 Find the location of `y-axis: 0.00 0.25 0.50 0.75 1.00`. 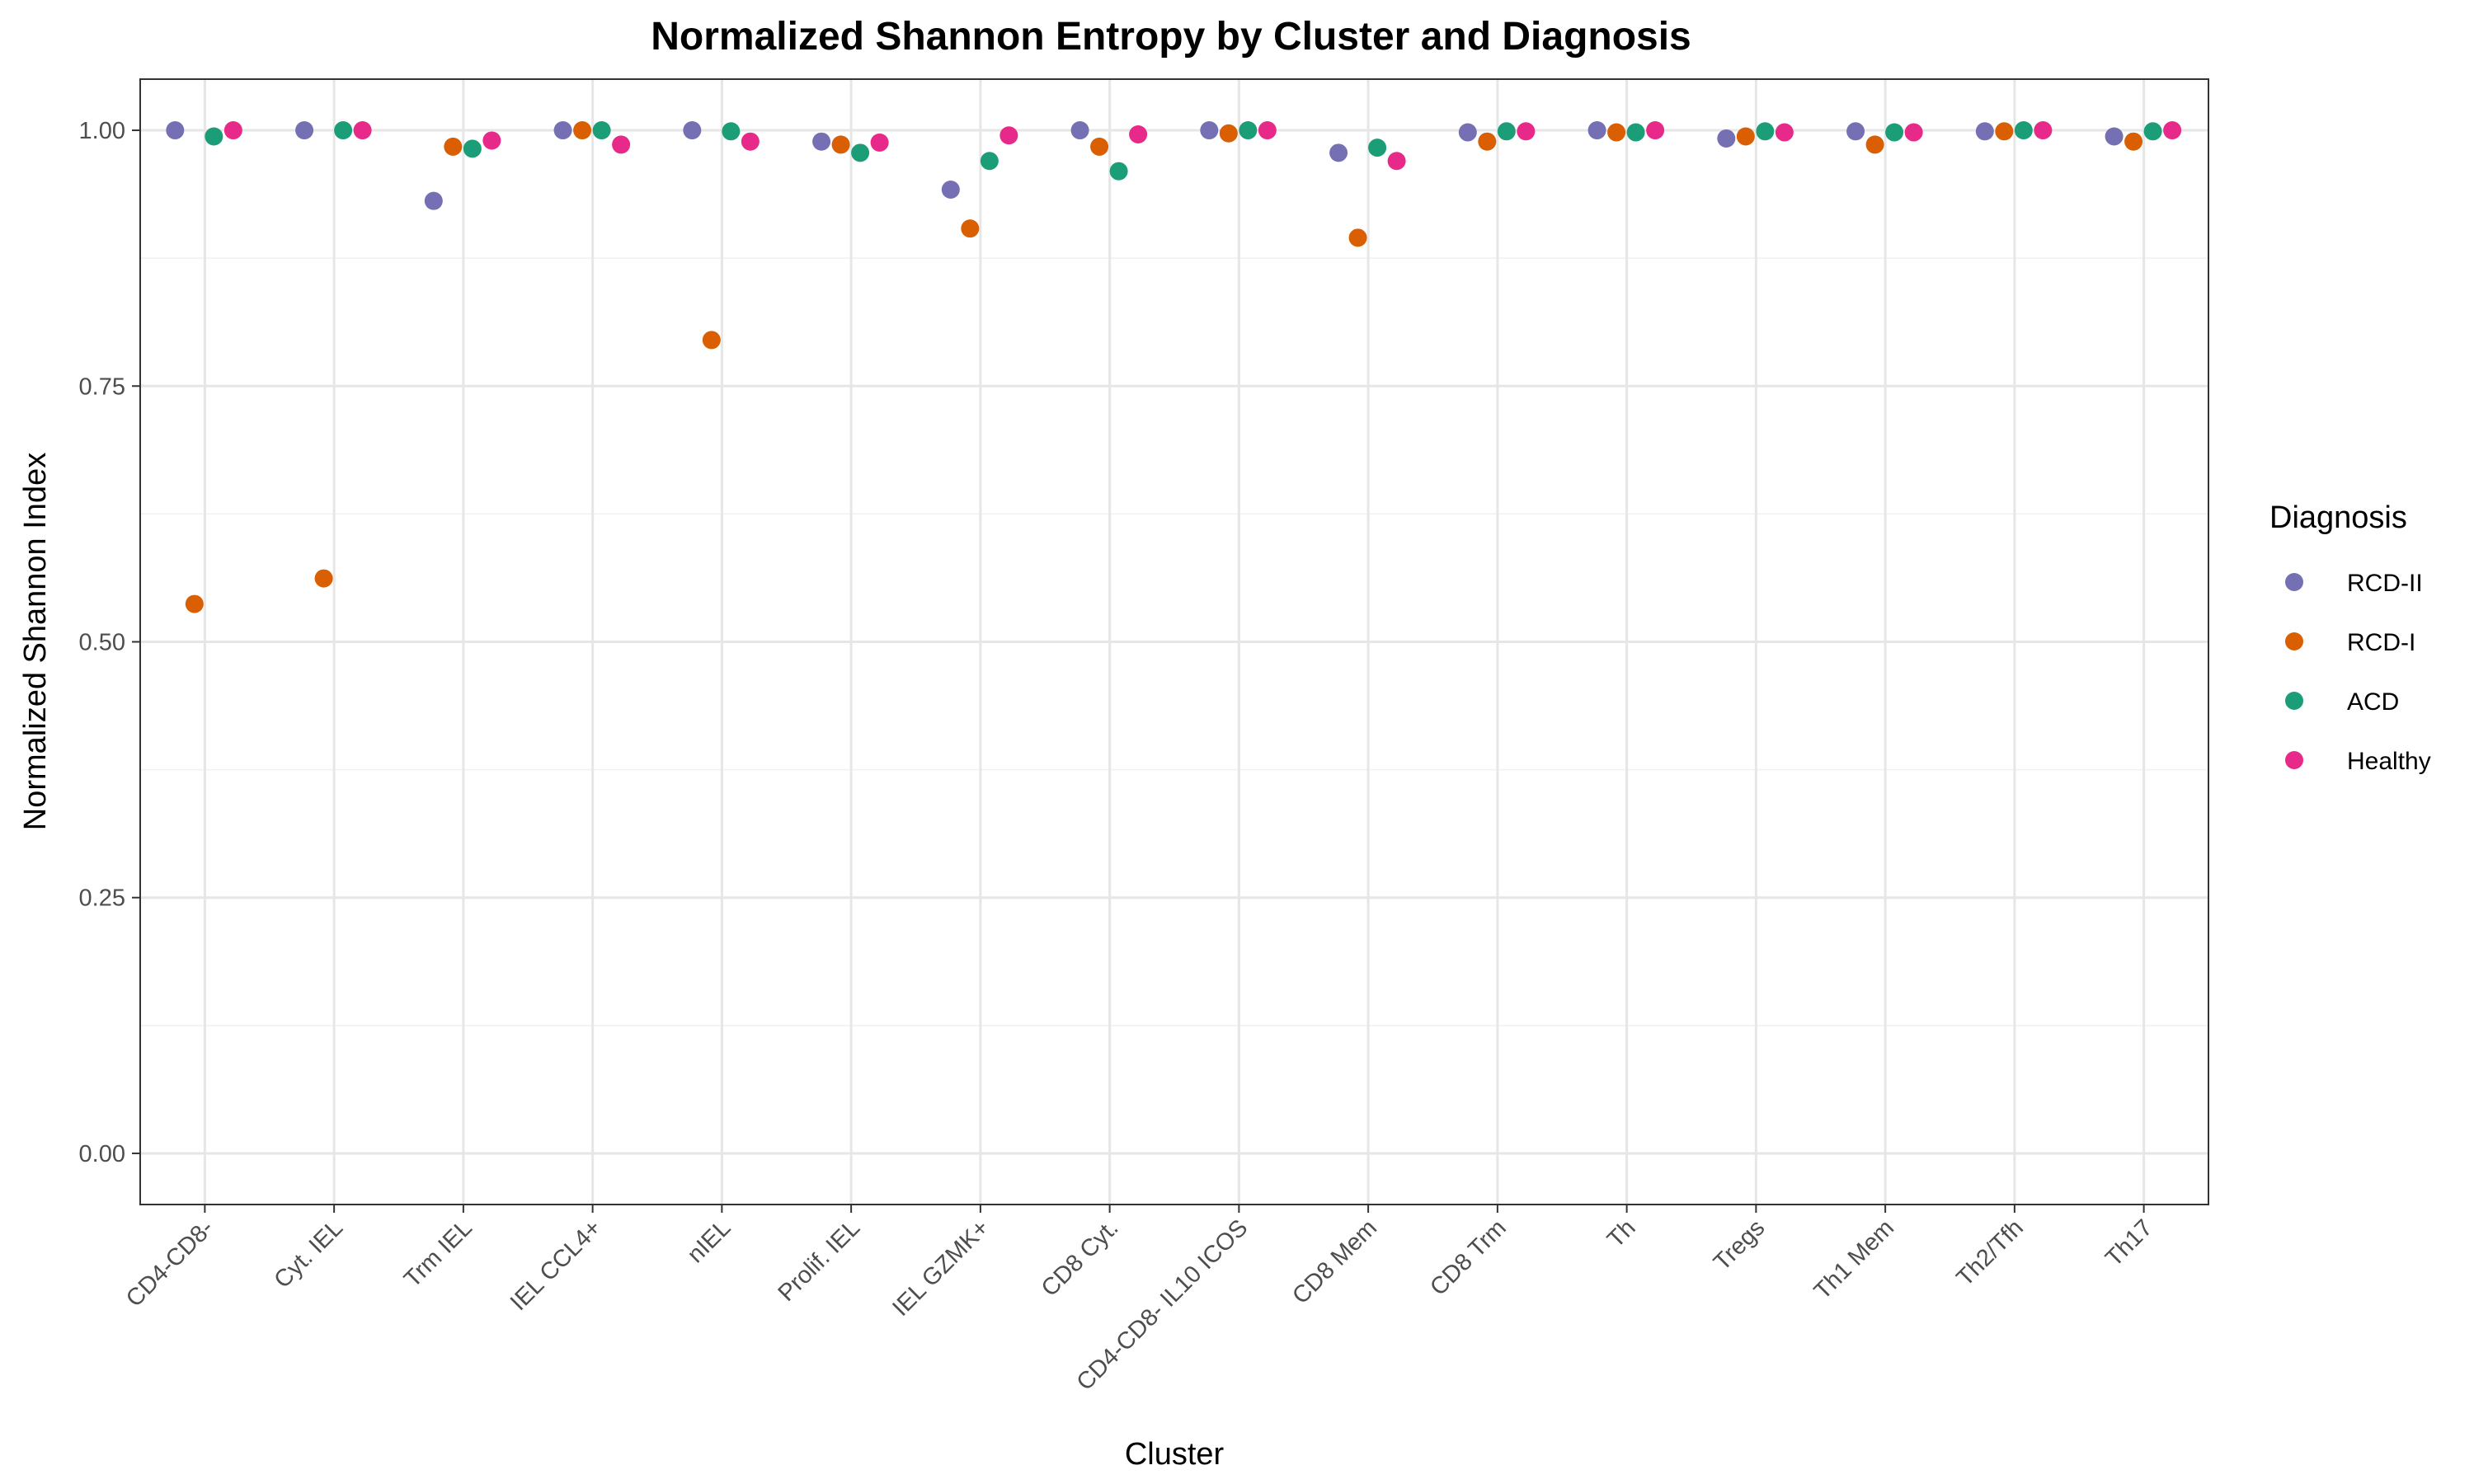

y-axis: 0.00 0.25 0.50 0.75 1.00 is located at coordinates (109, 642).